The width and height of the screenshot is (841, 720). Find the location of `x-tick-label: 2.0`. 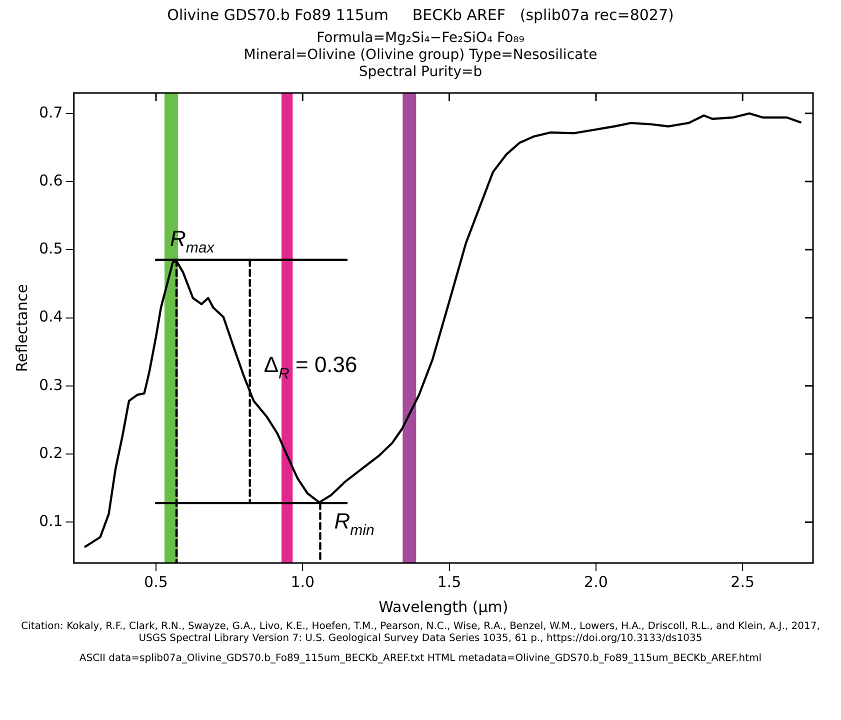

x-tick-label: 2.0 is located at coordinates (596, 581).